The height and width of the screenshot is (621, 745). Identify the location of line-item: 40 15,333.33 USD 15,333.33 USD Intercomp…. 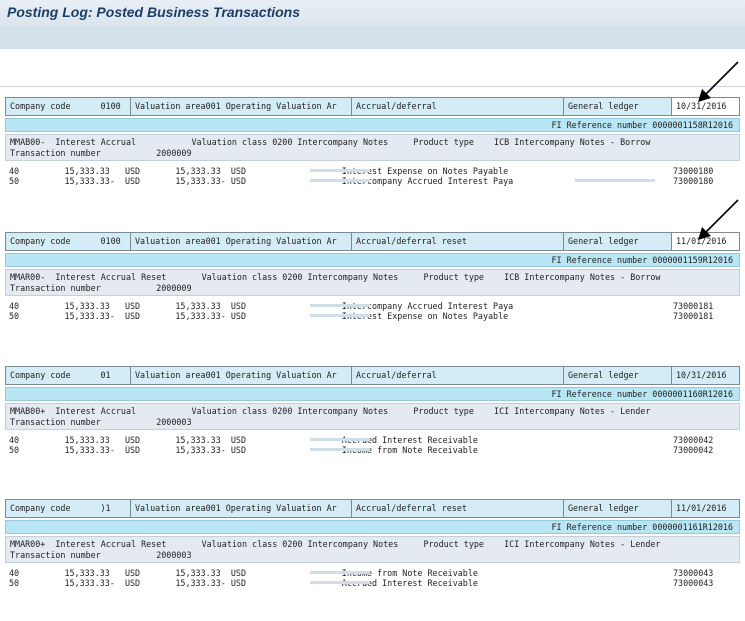
(261, 306).